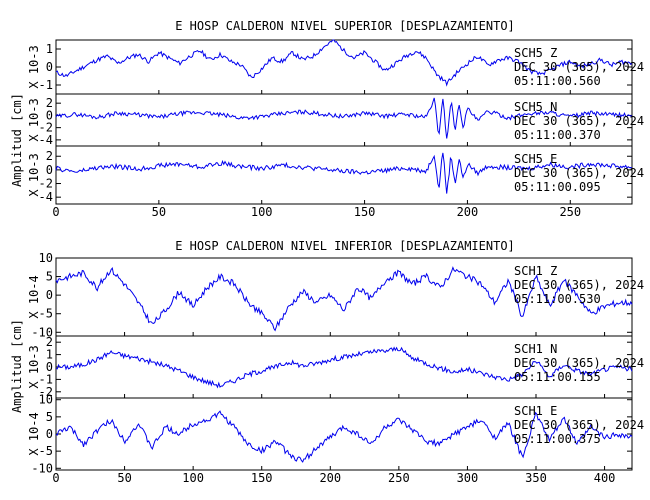 Image resolution: width=650 pixels, height=500 pixels. I want to click on chart1-panel1-ytick-label-3: 1, so click(49, 355).